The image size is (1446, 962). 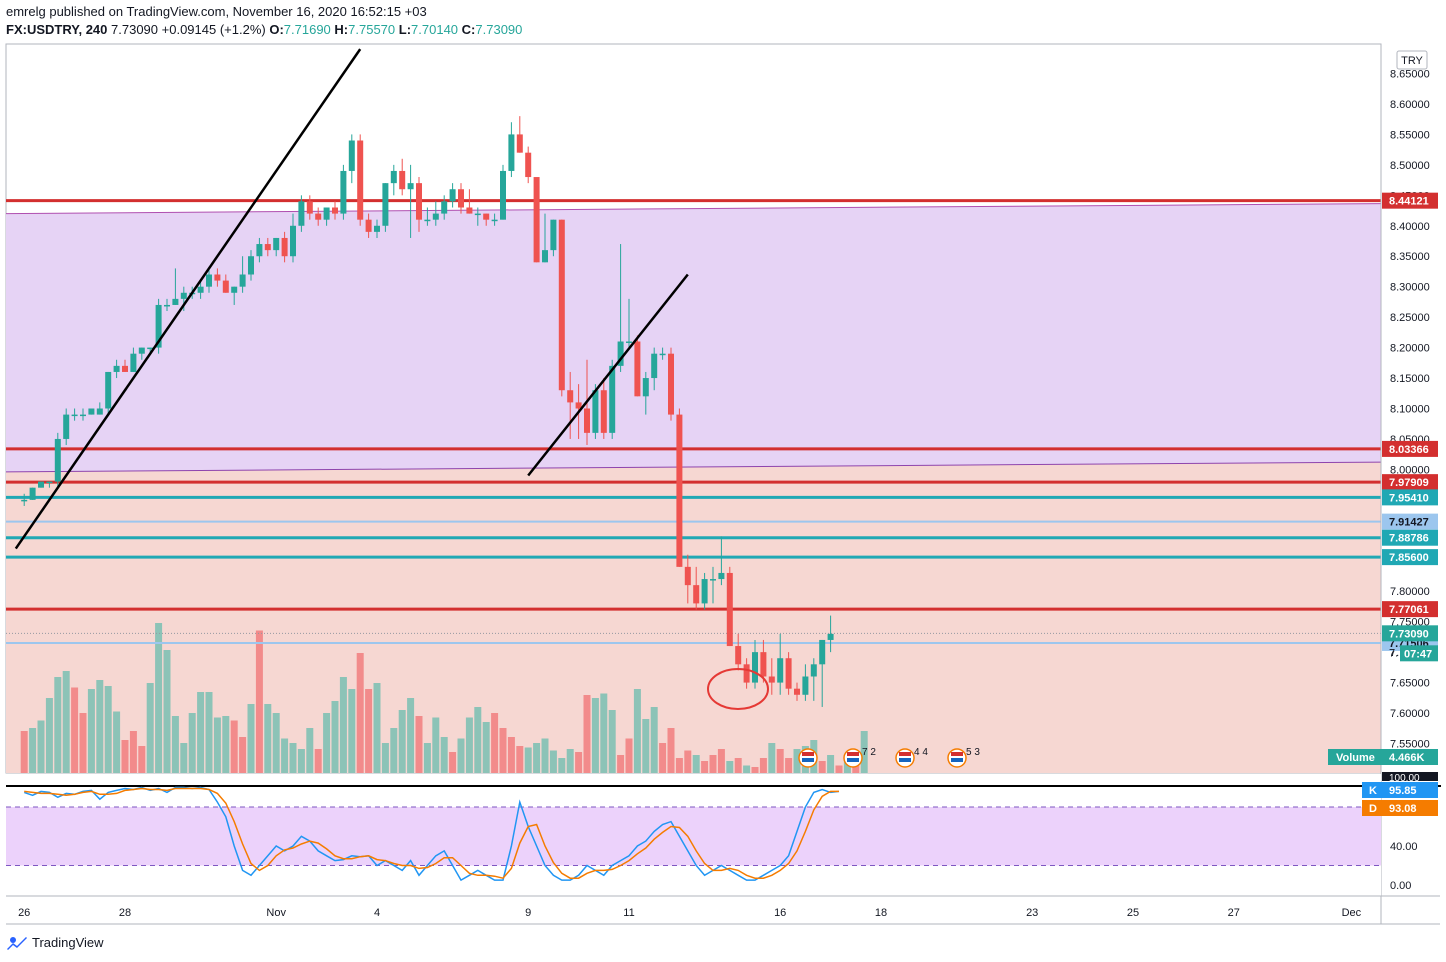 What do you see at coordinates (276, 913) in the screenshot?
I see `time-tick: Nov` at bounding box center [276, 913].